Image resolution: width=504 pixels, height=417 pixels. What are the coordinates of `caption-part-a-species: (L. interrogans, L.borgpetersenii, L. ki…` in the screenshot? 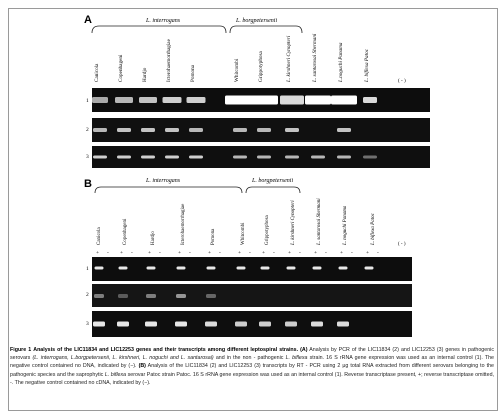 It's located at (123, 358).